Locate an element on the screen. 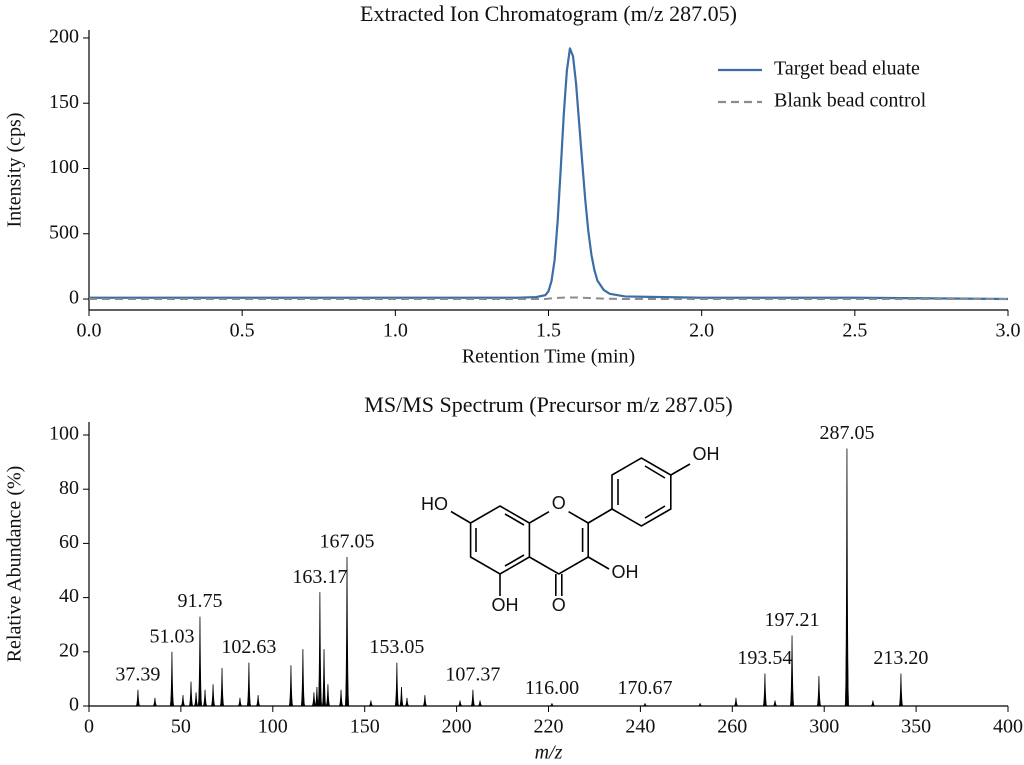 This screenshot has height=765, width=1024. peak-label: 213.20 is located at coordinates (900, 658).